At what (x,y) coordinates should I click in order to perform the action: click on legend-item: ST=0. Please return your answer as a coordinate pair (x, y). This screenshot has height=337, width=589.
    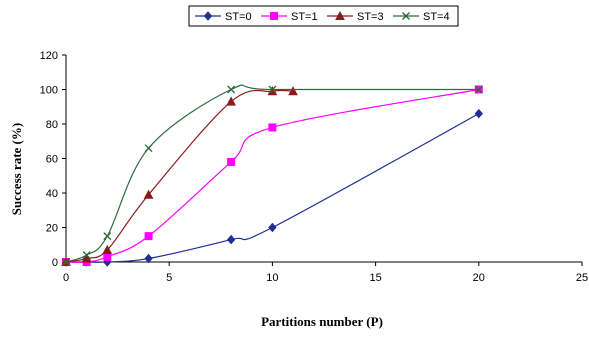
    Looking at the image, I should click on (223, 17).